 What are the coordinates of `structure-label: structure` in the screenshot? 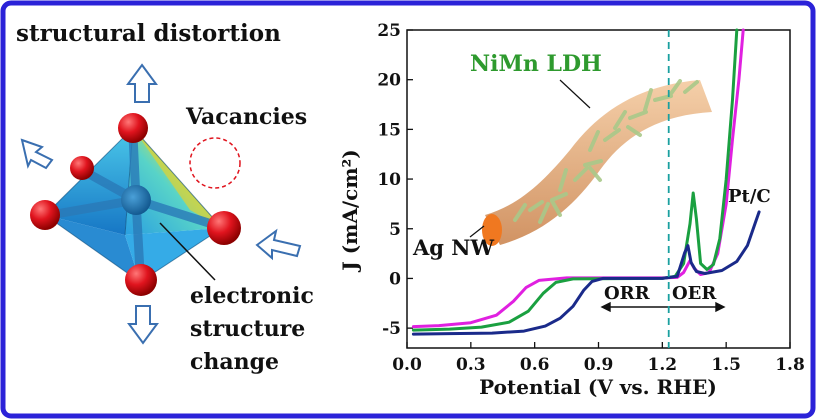 It's located at (248, 329).